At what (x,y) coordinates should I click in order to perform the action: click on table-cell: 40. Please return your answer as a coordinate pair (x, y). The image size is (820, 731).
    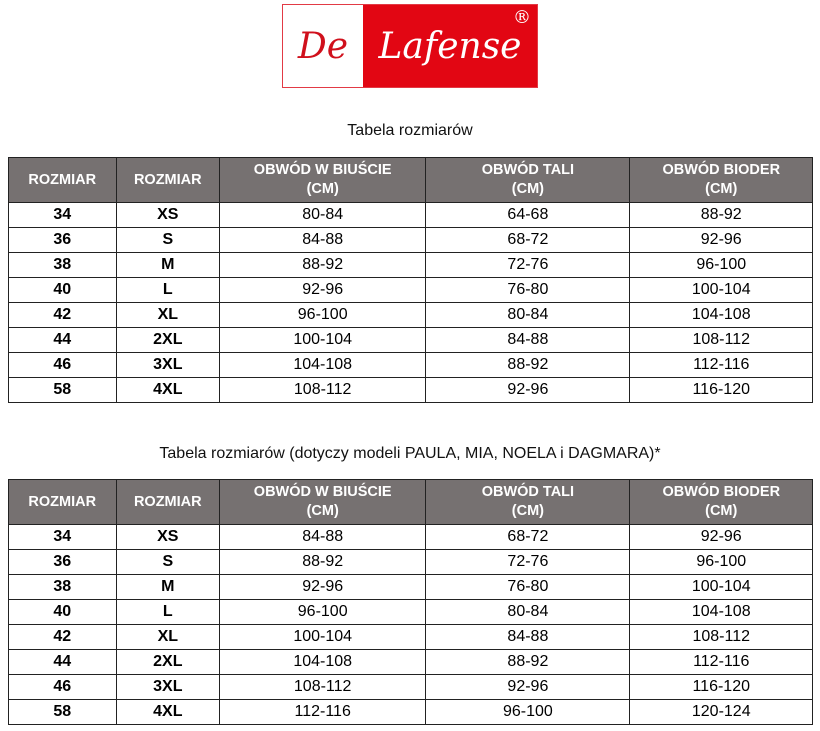
    Looking at the image, I should click on (62, 290).